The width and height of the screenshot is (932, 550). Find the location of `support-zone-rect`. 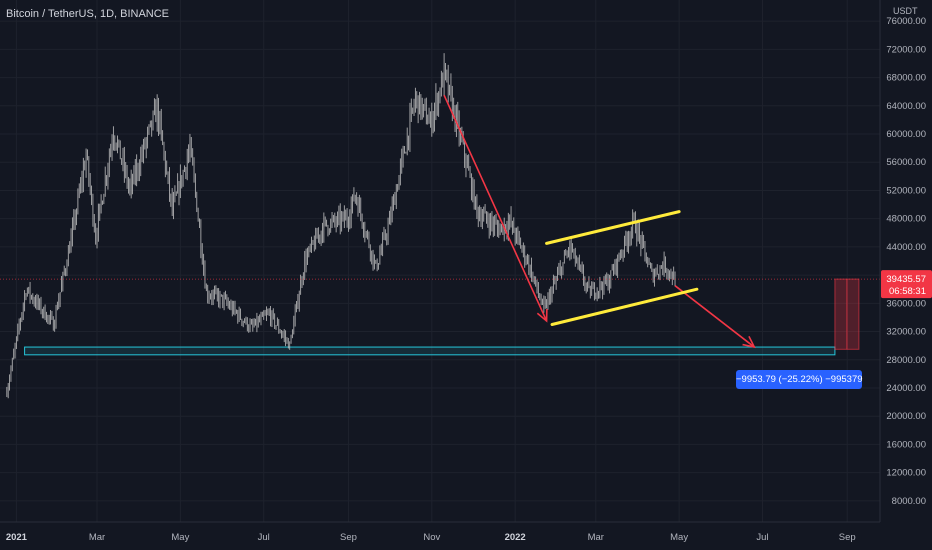

support-zone-rect is located at coordinates (430, 351).